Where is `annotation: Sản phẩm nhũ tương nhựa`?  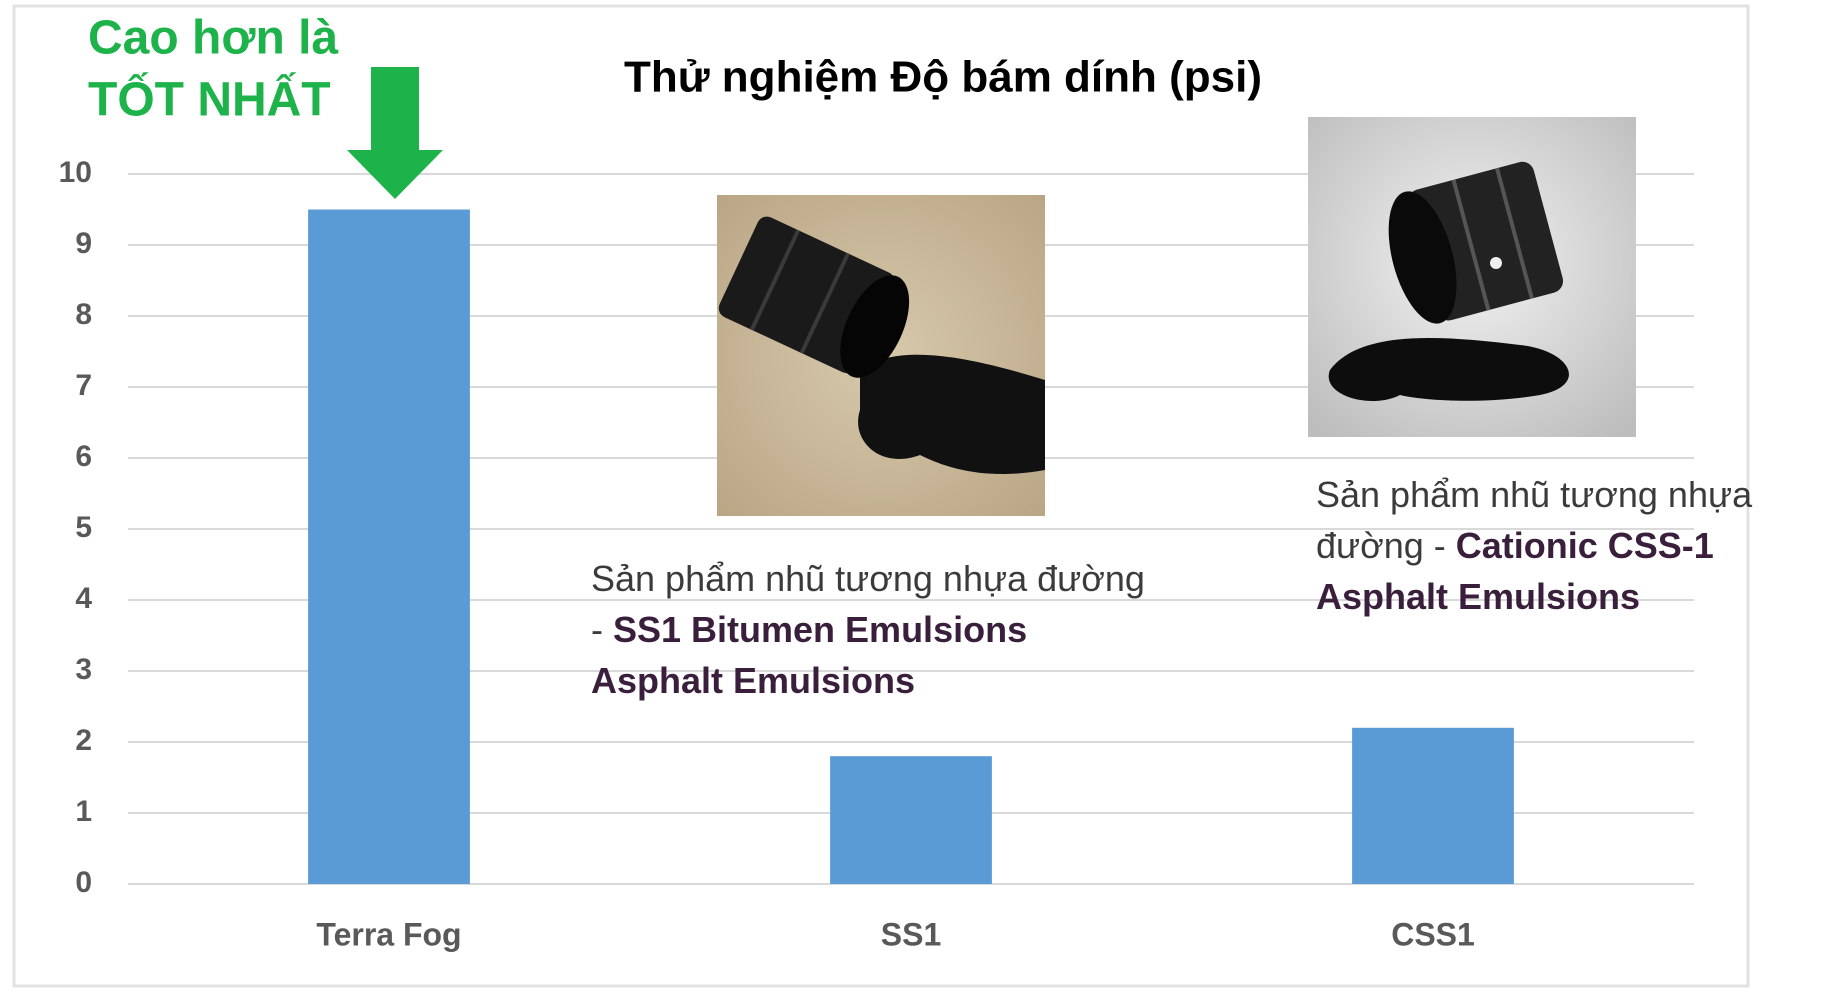 annotation: Sản phẩm nhũ tương nhựa is located at coordinates (1534, 494).